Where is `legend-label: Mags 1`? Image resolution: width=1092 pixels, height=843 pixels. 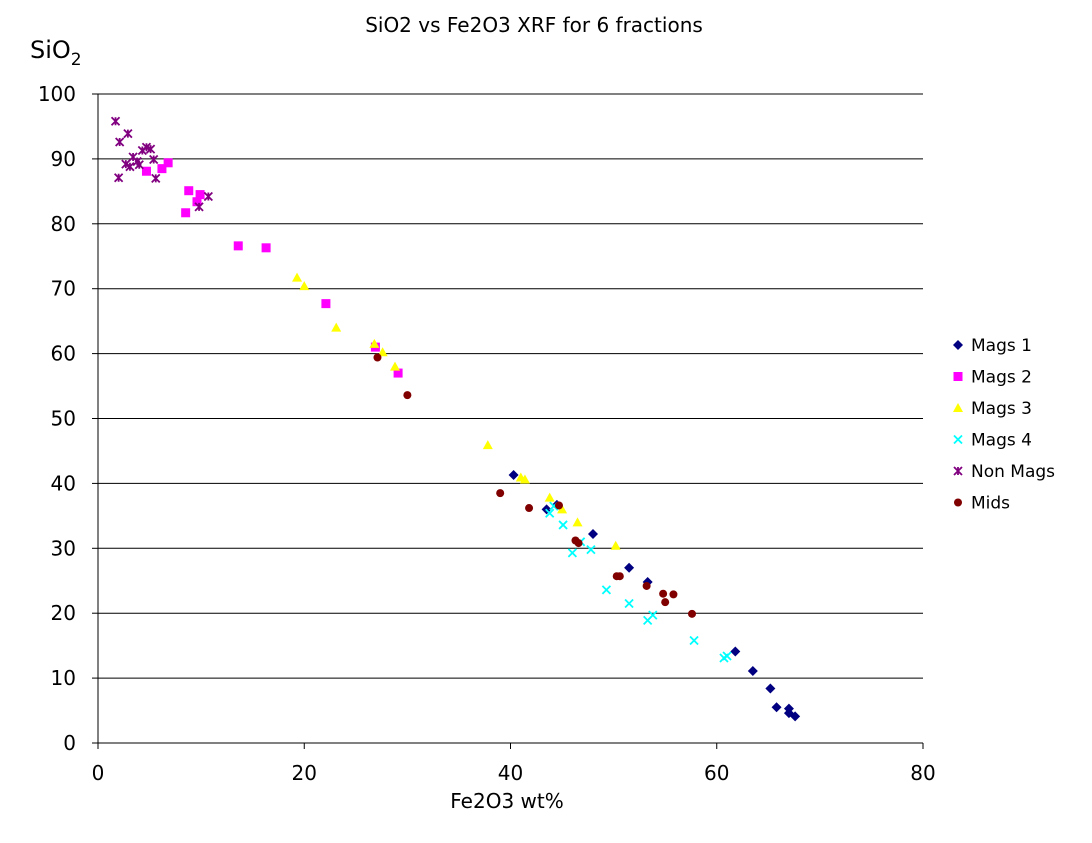 legend-label: Mags 1 is located at coordinates (1001, 346).